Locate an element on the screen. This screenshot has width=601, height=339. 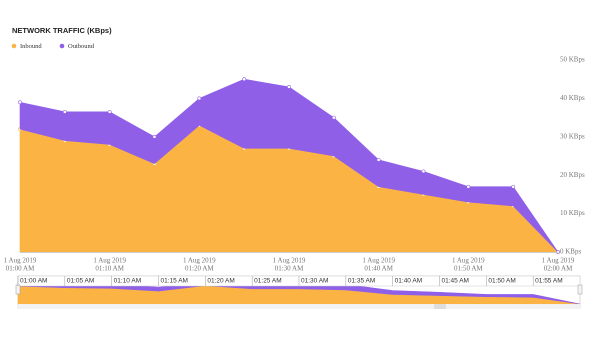
scrollbar-thumb is located at coordinates (440, 306).